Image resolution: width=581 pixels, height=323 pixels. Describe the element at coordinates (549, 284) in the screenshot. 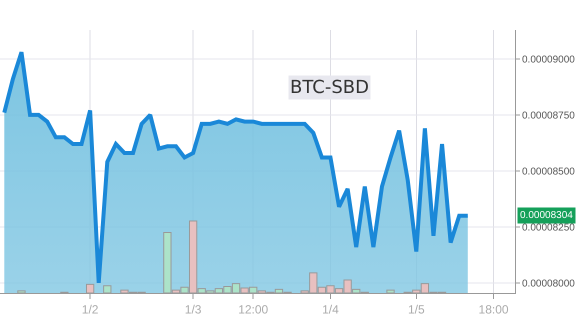

I see `y-tick-label: 0.00008000` at that location.